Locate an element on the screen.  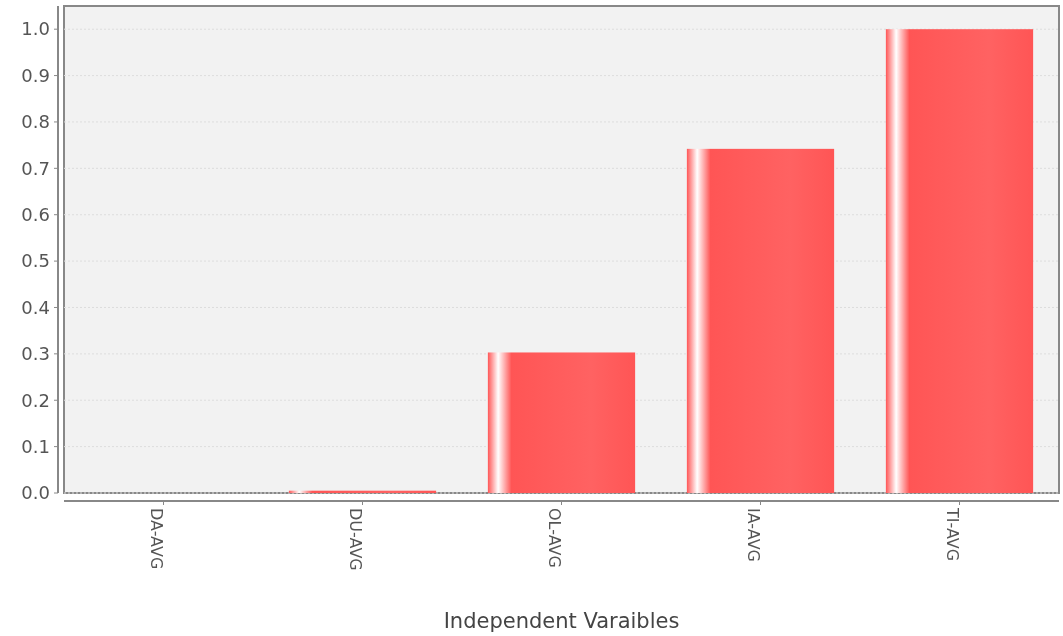
y-tick-label: 0.8 is located at coordinates (35, 122).